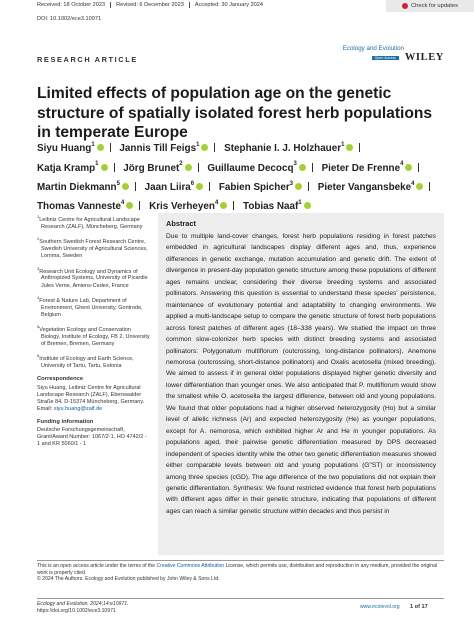 Image resolution: width=474 pixels, height=623 pixels. What do you see at coordinates (76, 611) in the screenshot?
I see `doi-url: https://doi.org/10.1002/ece3.10971` at bounding box center [76, 611].